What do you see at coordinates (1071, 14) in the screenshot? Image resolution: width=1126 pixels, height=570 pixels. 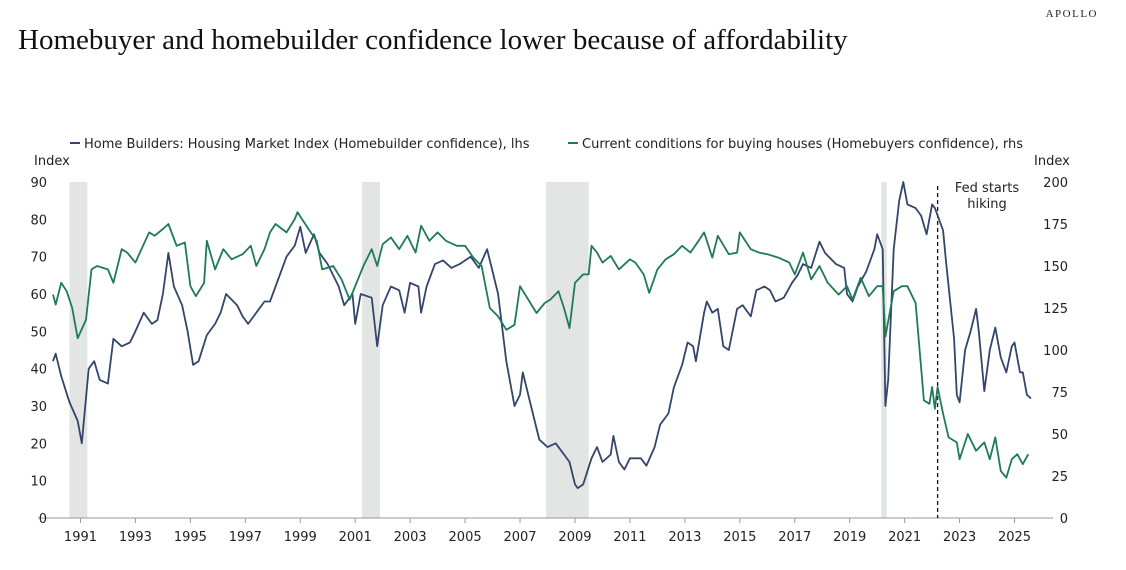 I see `brand-logo: APOLLO` at bounding box center [1071, 14].